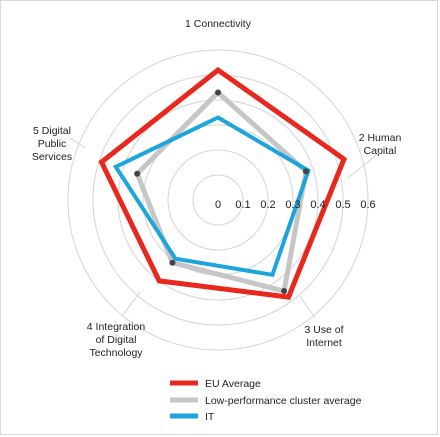  Describe the element at coordinates (218, 205) in the screenshot. I see `tick-label: 0` at that location.